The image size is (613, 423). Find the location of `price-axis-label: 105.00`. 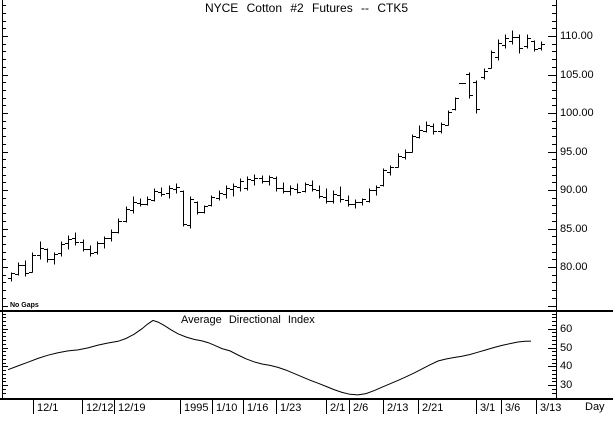

price-axis-label: 105.00 is located at coordinates (577, 75).